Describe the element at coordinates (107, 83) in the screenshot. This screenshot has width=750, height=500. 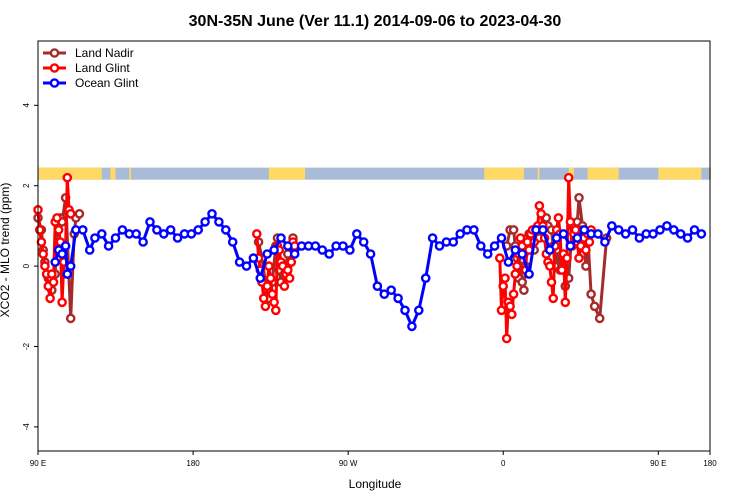
I see `legend-label-ocean-glint: Ocean Glint` at that location.